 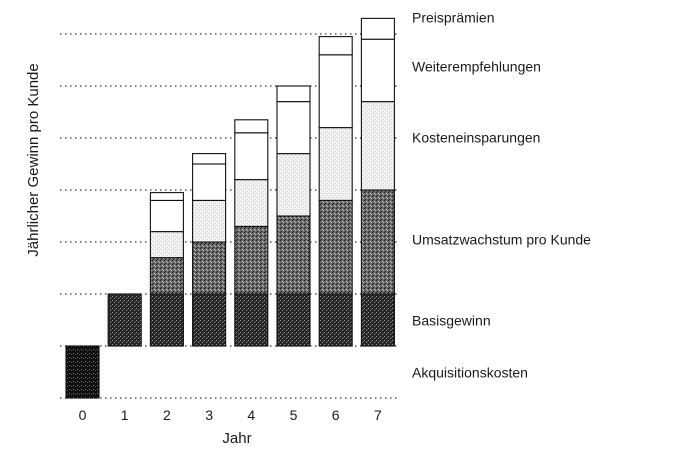 What do you see at coordinates (476, 67) in the screenshot?
I see `legend-label: Weiterempfehlungen` at bounding box center [476, 67].